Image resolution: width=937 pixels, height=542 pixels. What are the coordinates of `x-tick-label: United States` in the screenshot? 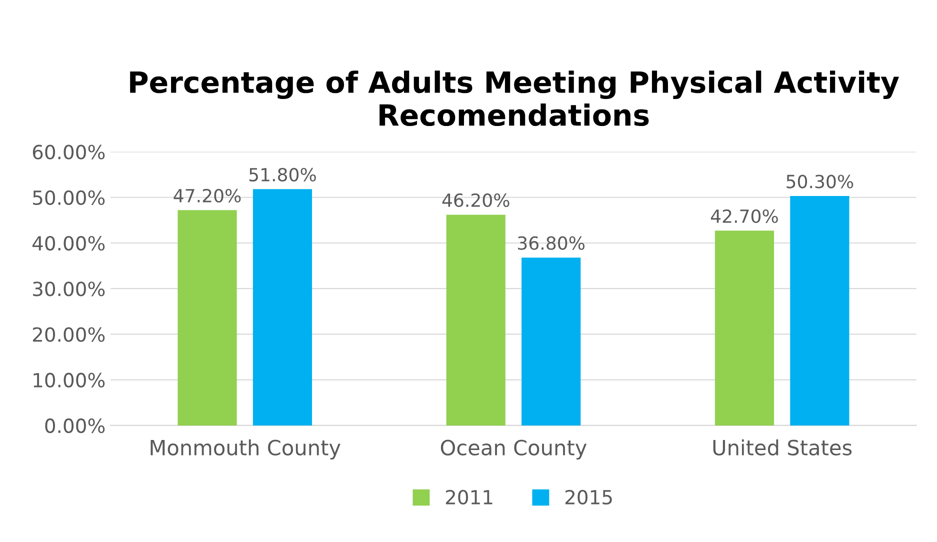 It's located at (782, 447).